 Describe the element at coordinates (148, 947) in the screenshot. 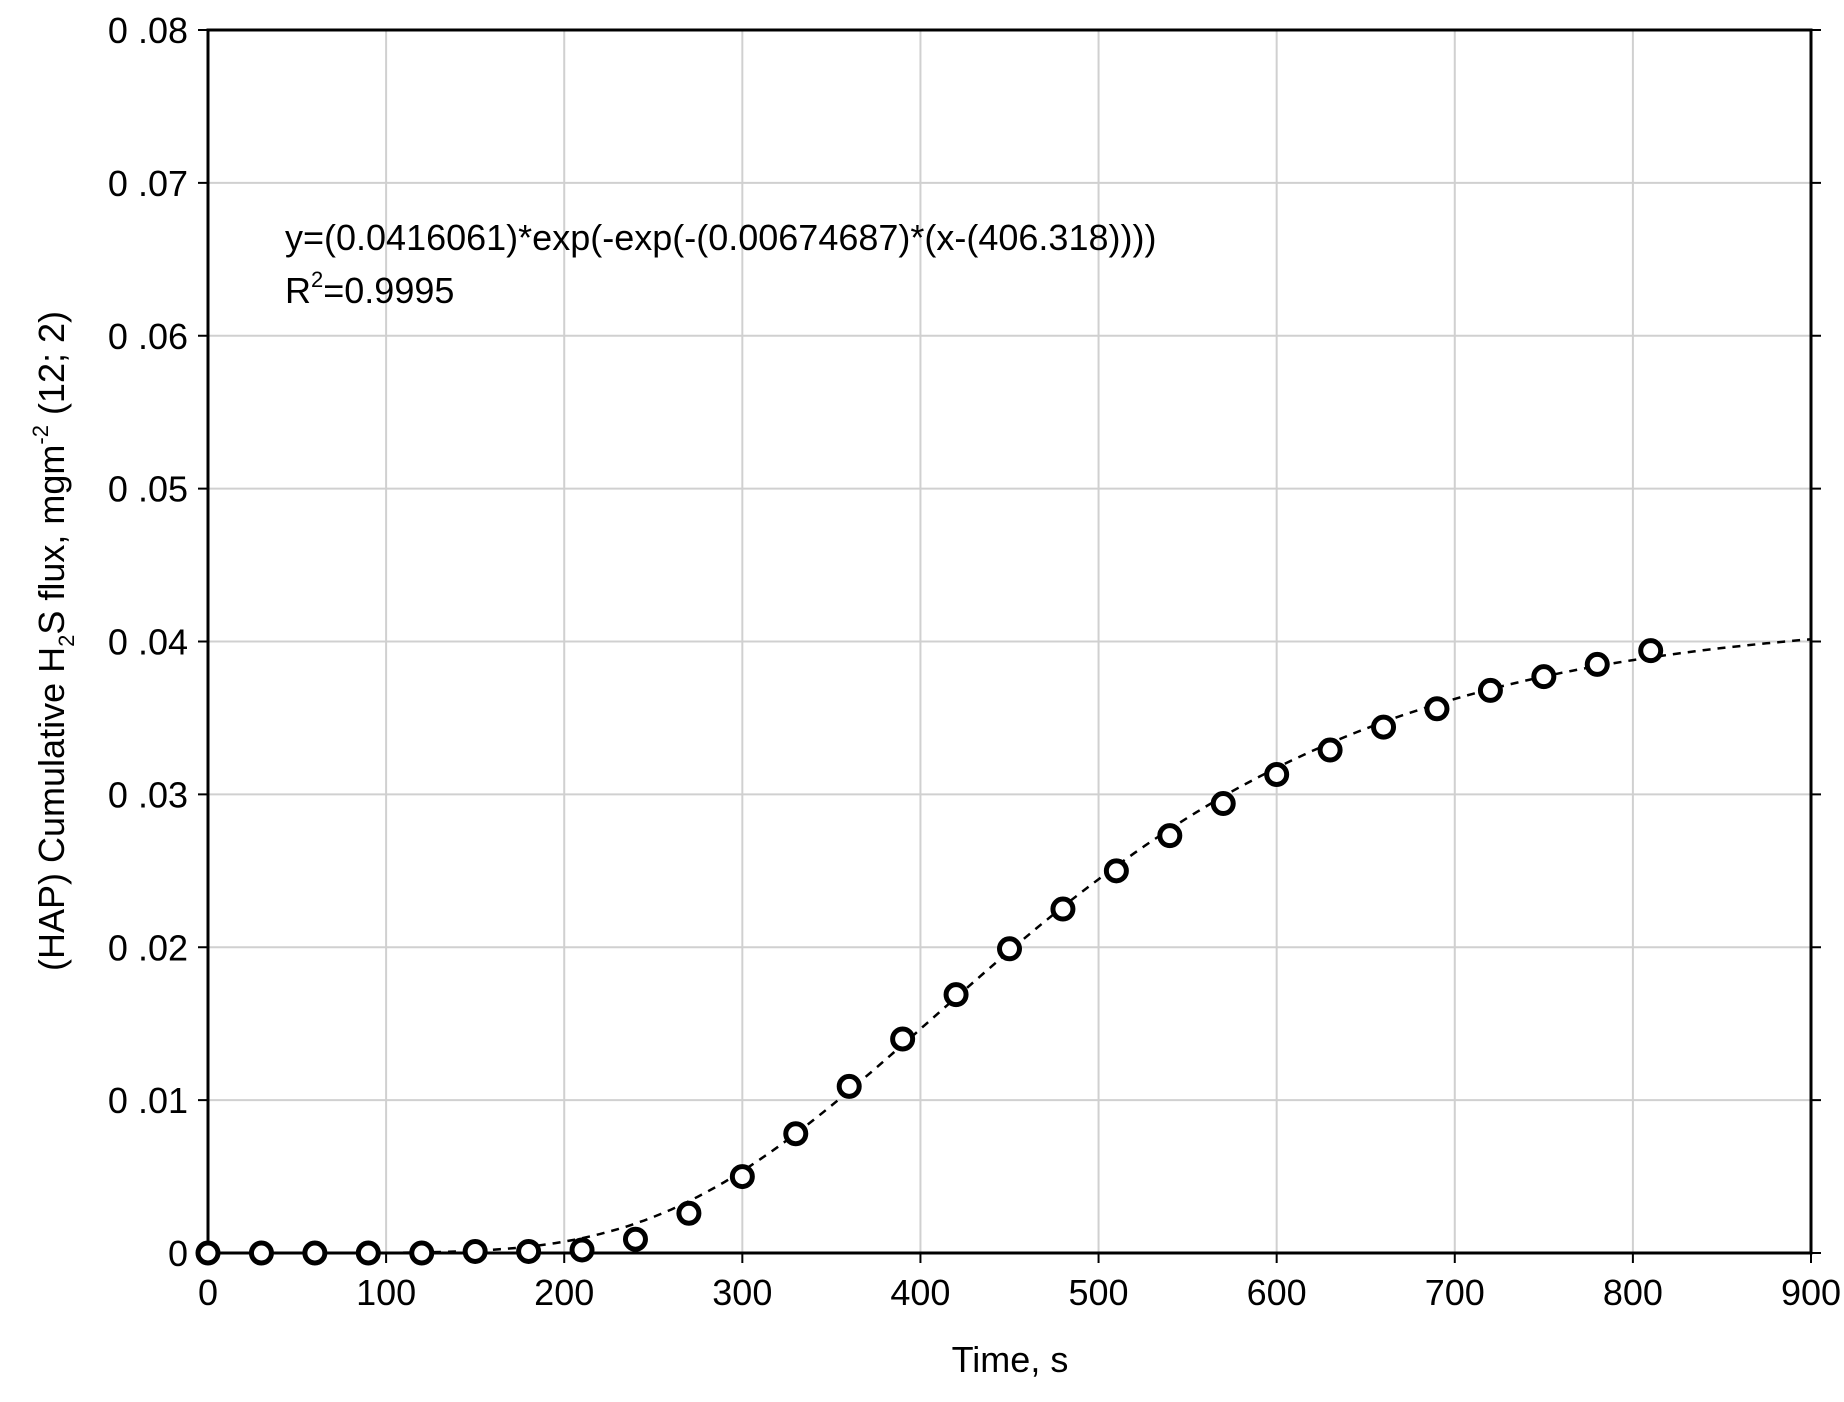

I see `y-tick-label: 0 .02` at that location.